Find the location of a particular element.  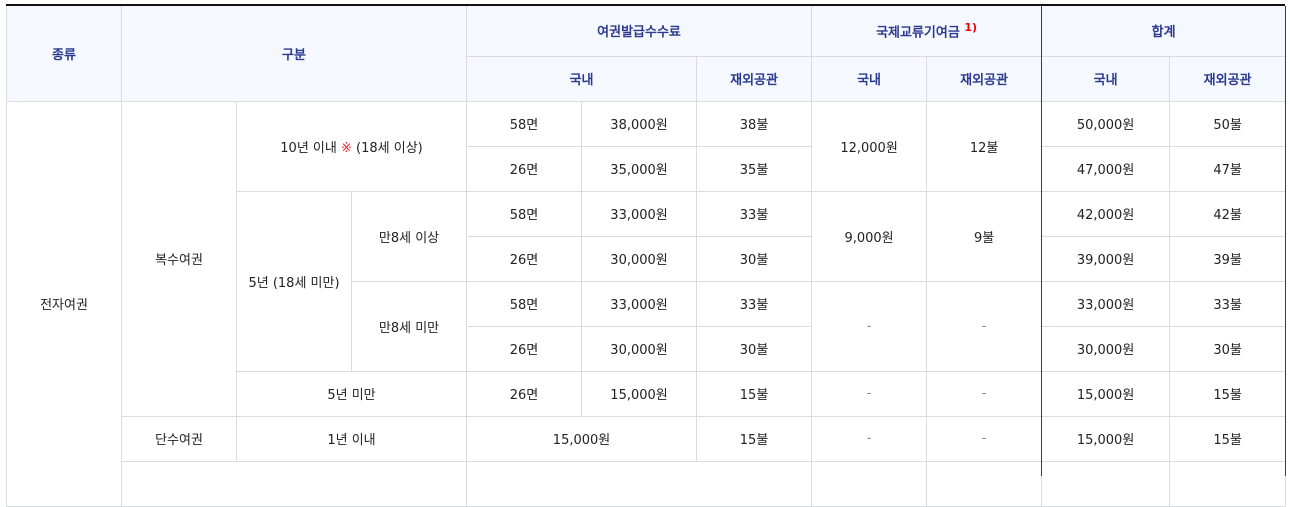

header-issue-overseas: 재외공관 is located at coordinates (754, 78).